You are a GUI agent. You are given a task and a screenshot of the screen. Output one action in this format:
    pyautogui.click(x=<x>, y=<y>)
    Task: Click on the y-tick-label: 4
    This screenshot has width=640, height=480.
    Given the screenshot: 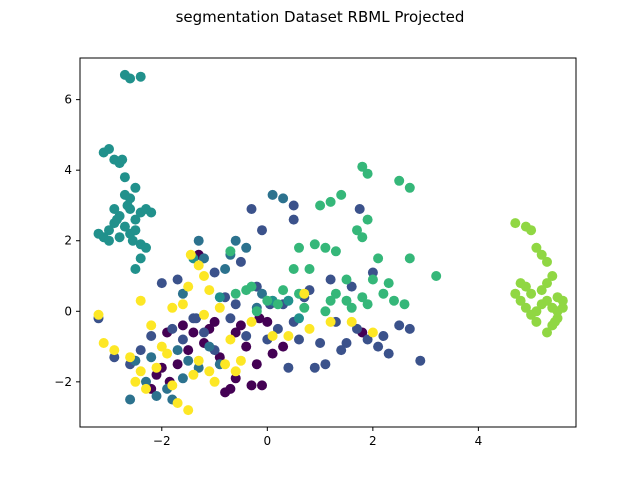 What is the action you would take?
    pyautogui.click(x=68, y=170)
    